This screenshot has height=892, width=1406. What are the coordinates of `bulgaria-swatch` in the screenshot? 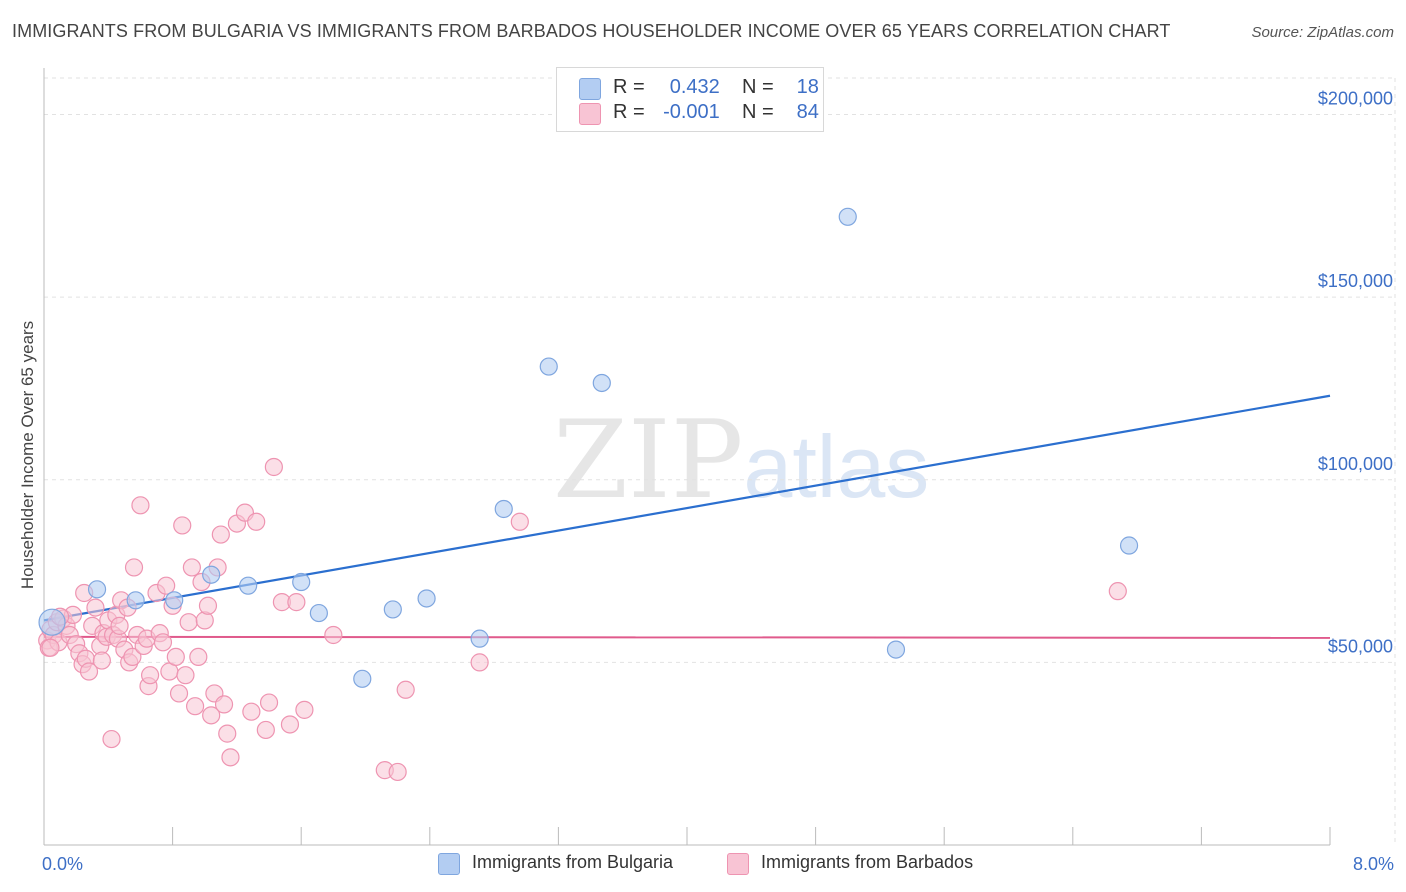 It's located at (590, 89).